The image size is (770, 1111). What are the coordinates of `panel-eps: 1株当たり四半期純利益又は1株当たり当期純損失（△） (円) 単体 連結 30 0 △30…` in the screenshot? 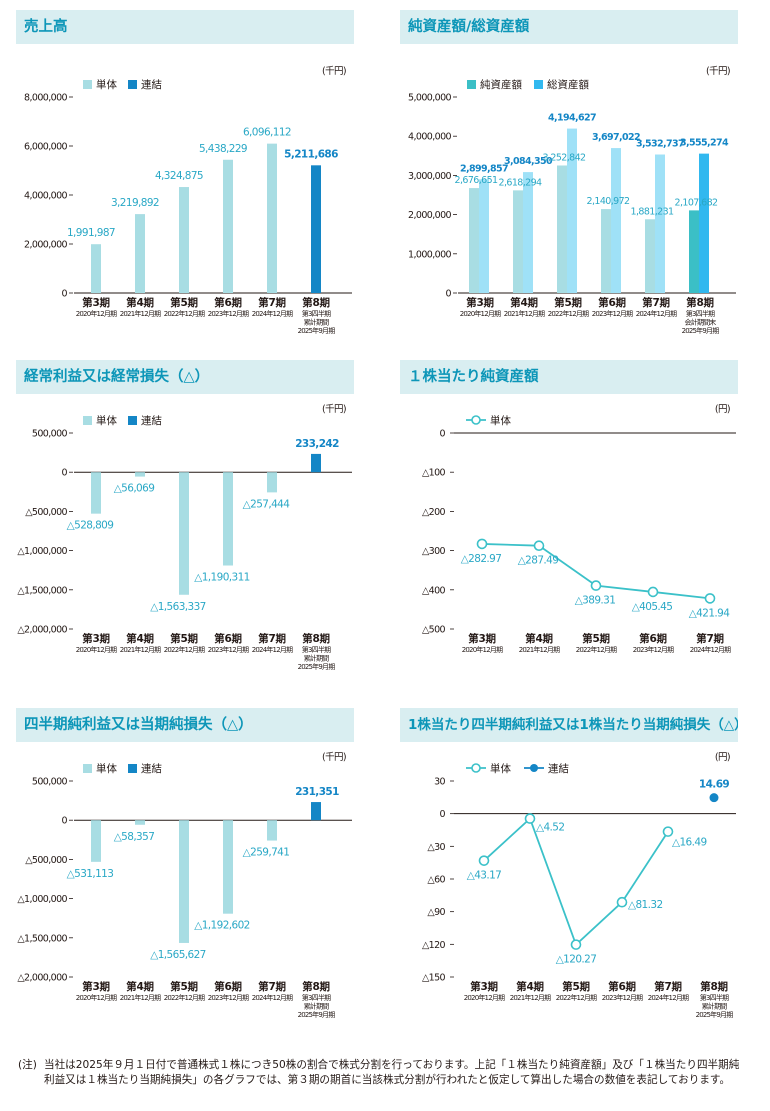 It's located at (569, 873).